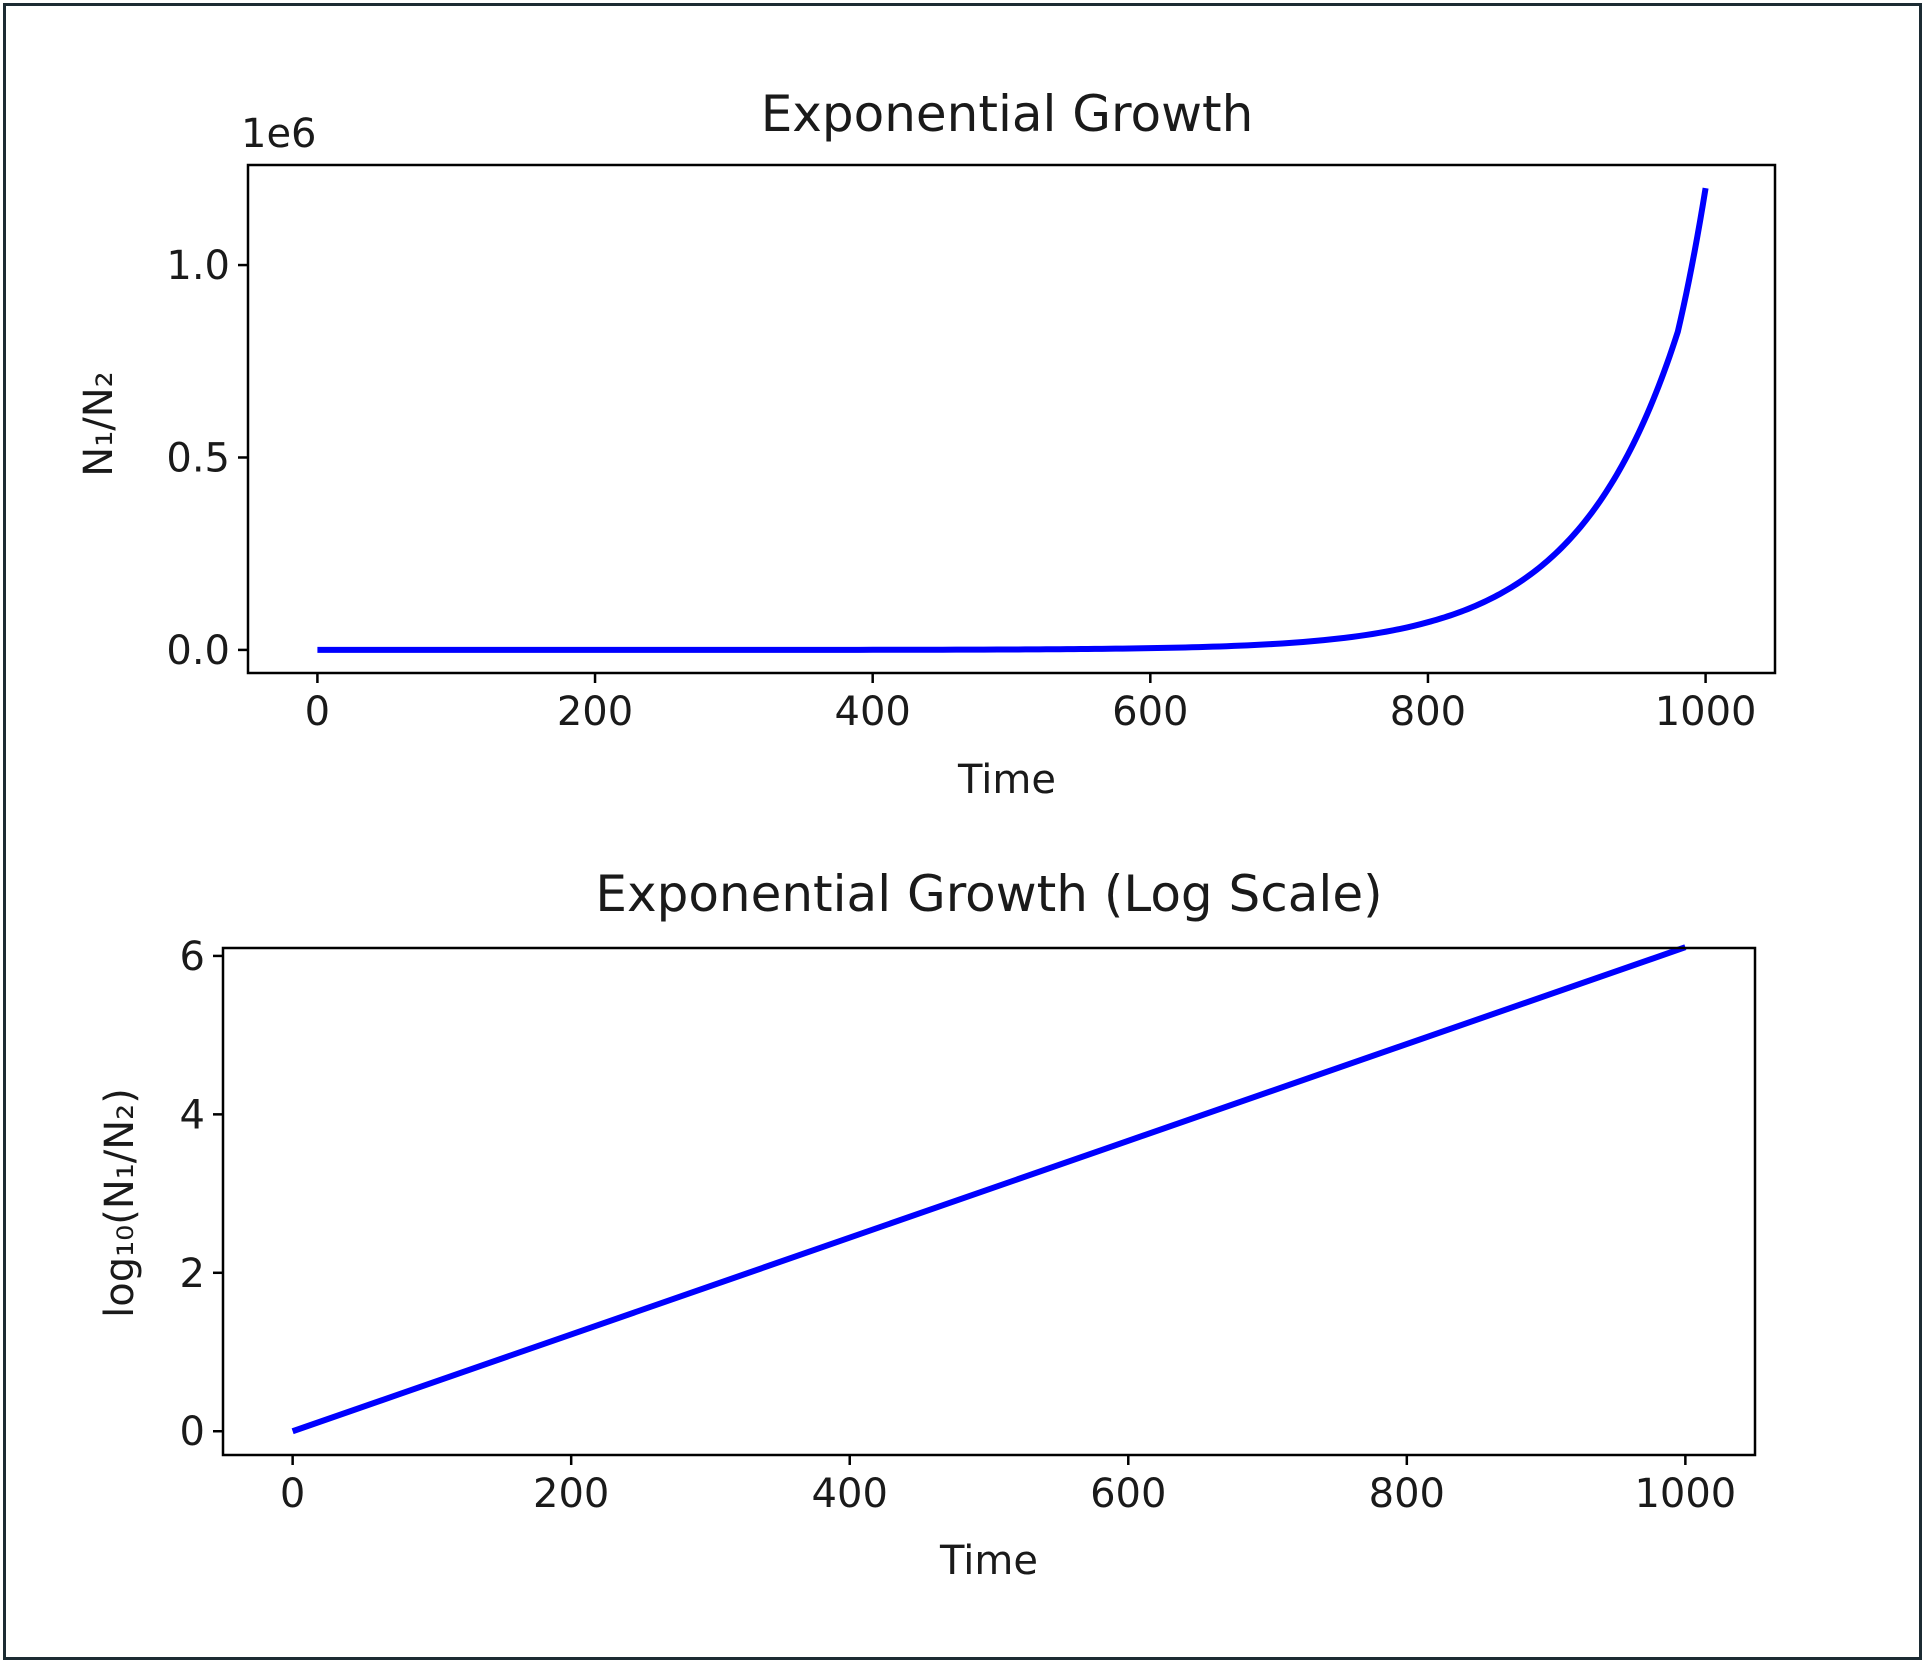  I want to click on chart-title: Exponential Growth (Log Scale), so click(988, 894).